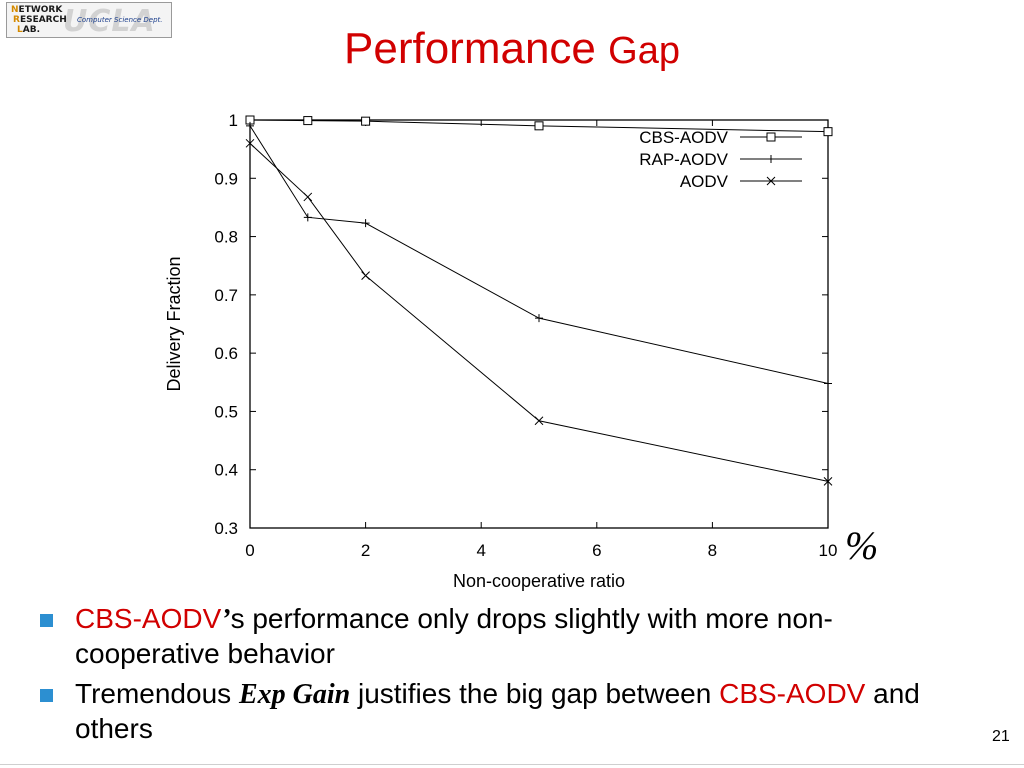 This screenshot has width=1024, height=768. Describe the element at coordinates (534, 693) in the screenshot. I see `bullet-middle: justifies the big gap between` at that location.